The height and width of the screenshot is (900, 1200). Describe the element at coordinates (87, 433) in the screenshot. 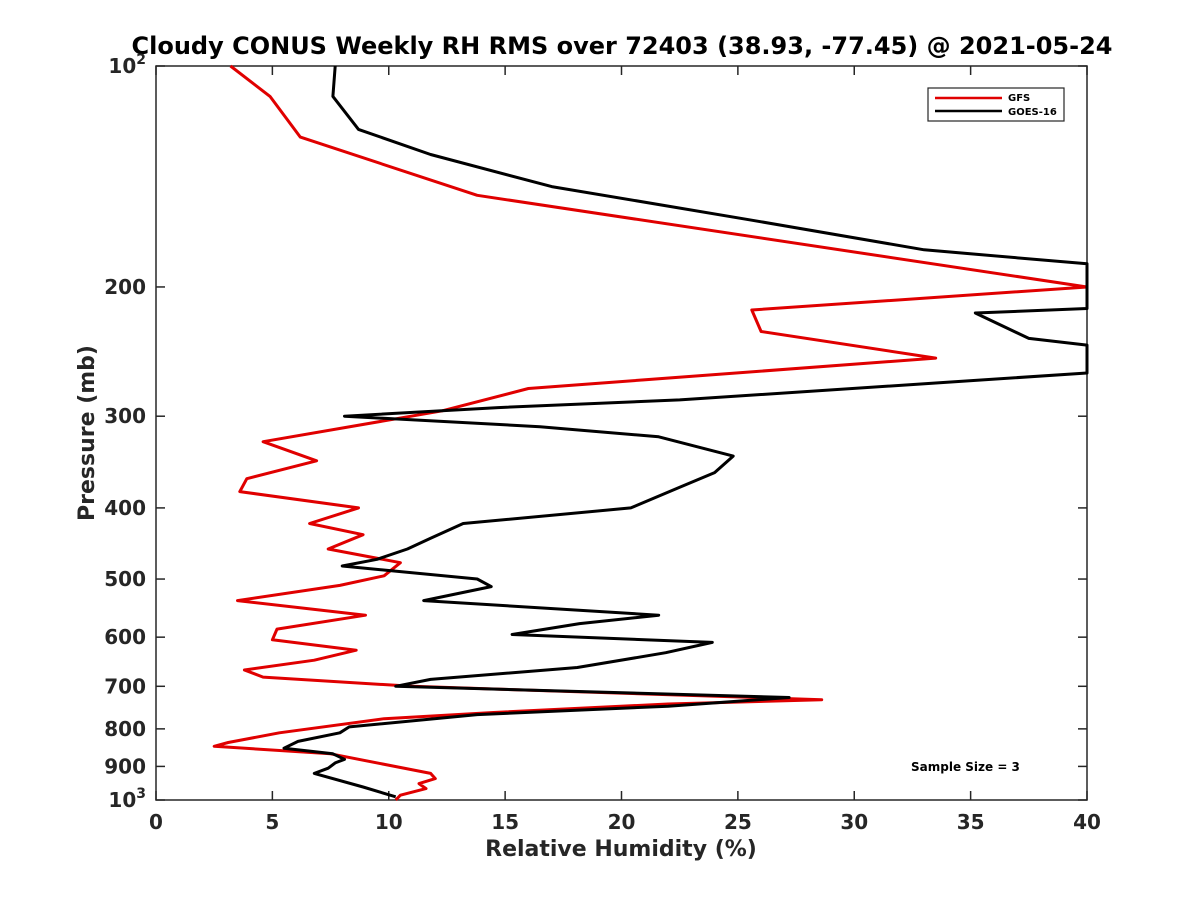

I see `y-axis-label: Pressure (mb)` at that location.